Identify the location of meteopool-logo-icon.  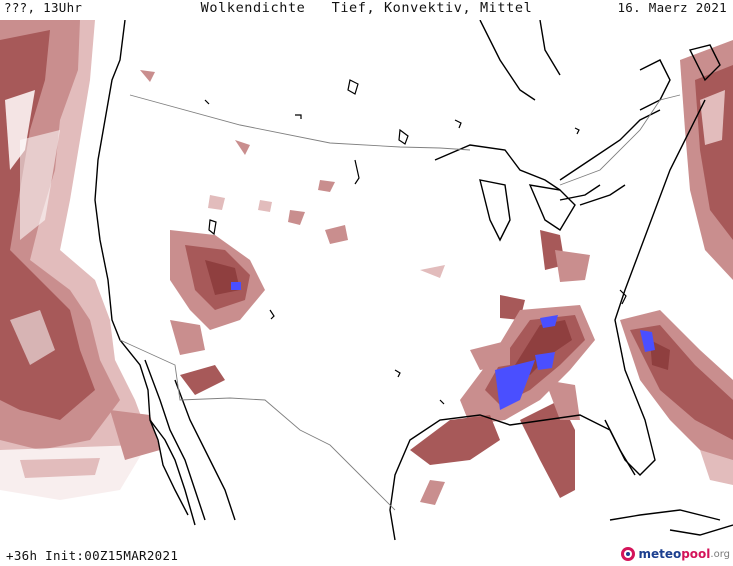
(628, 554).